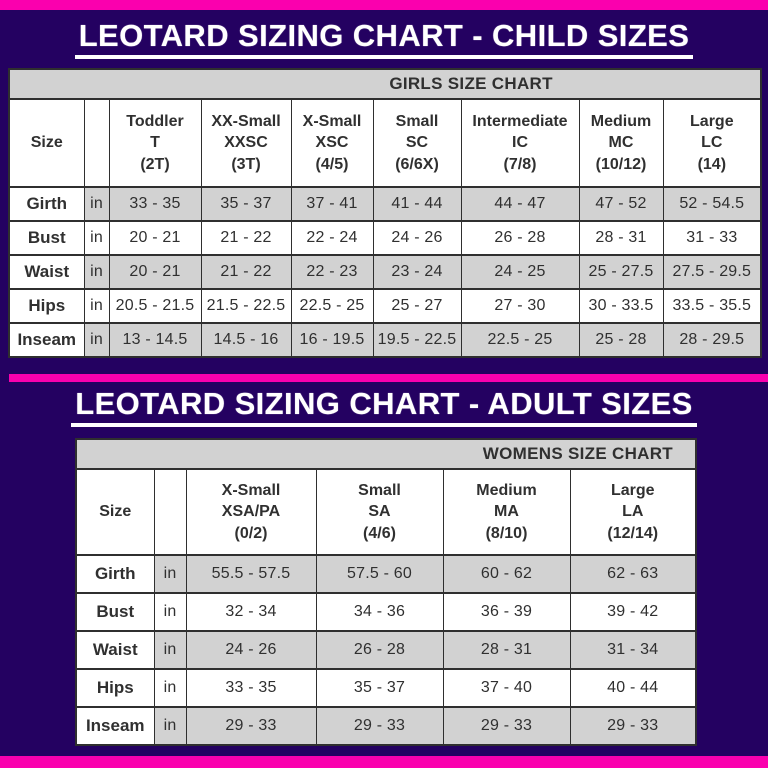  I want to click on girls-measurement-label: Hips, so click(46, 306).